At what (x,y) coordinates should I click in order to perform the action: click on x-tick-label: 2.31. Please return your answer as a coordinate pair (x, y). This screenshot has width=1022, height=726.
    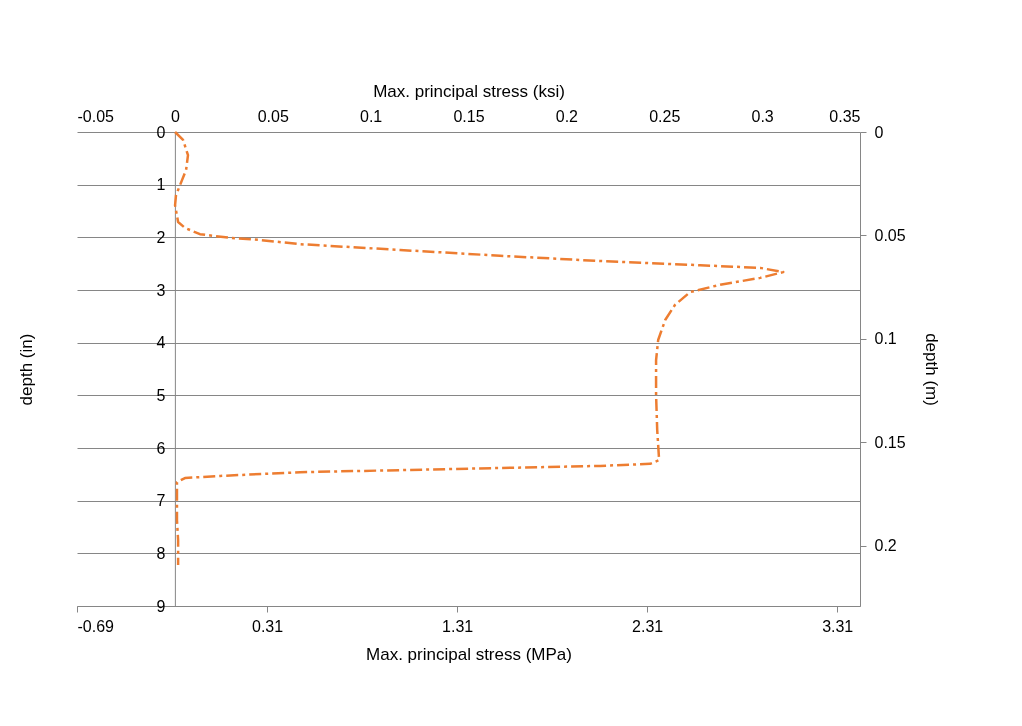
    Looking at the image, I should click on (648, 626).